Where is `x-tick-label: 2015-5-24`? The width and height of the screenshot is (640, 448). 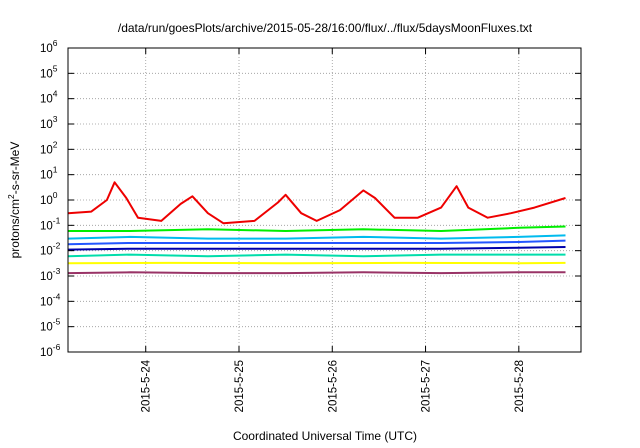
x-tick-label: 2015-5-24 is located at coordinates (147, 385).